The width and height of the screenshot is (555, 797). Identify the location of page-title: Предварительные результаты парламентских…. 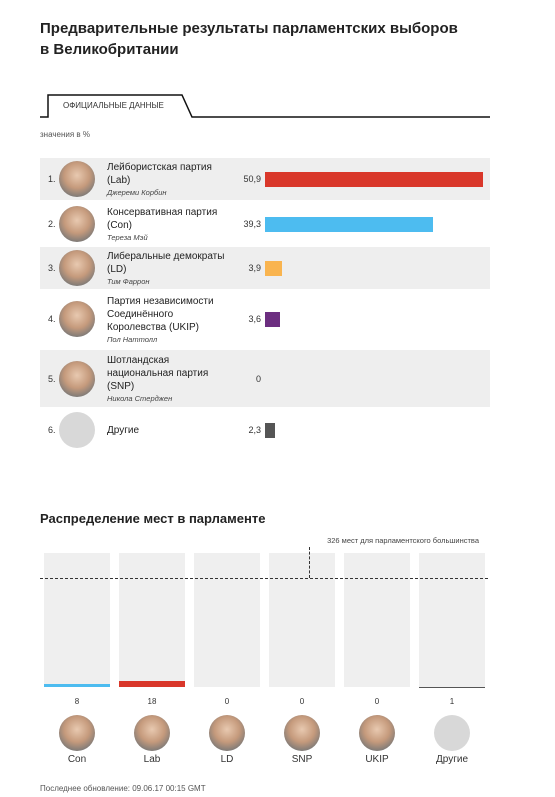
(249, 39).